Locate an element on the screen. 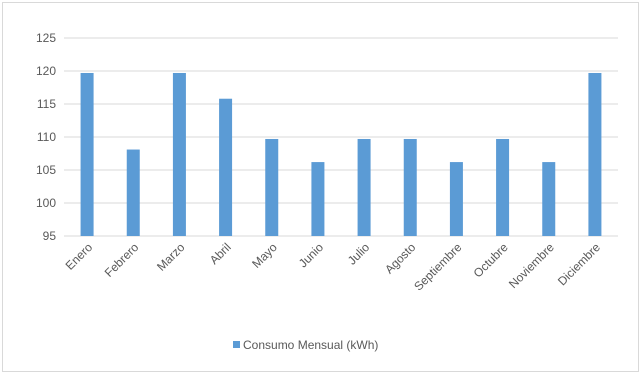  legend-swatch is located at coordinates (236, 344).